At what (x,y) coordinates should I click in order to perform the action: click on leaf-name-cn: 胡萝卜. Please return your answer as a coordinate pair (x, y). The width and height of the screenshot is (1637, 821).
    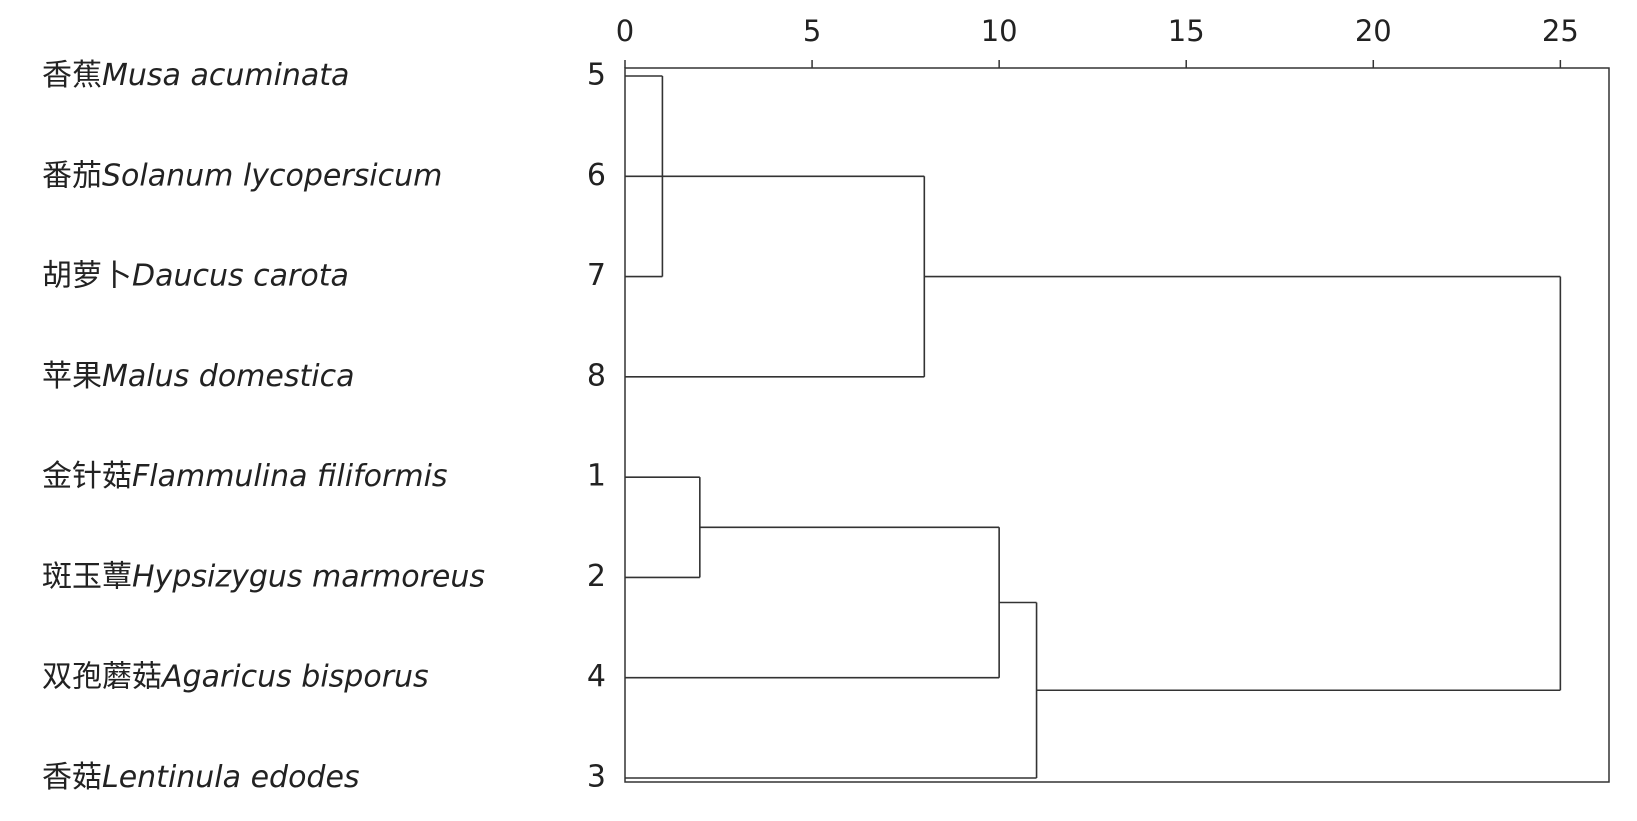
    Looking at the image, I should click on (87, 275).